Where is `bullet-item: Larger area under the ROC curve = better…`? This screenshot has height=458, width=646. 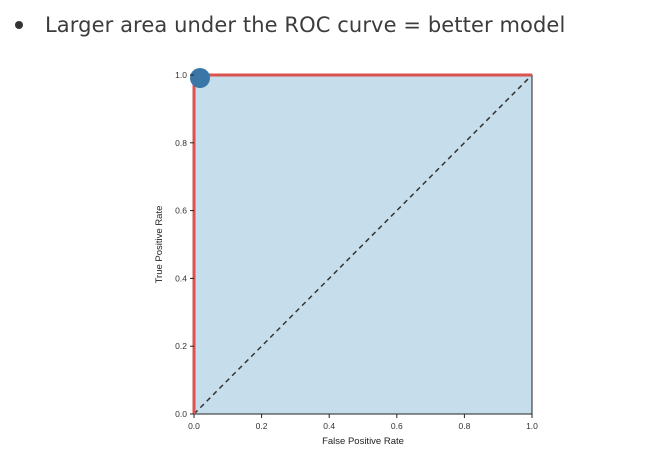
bullet-item: Larger area under the ROC curve = better… is located at coordinates (288, 25).